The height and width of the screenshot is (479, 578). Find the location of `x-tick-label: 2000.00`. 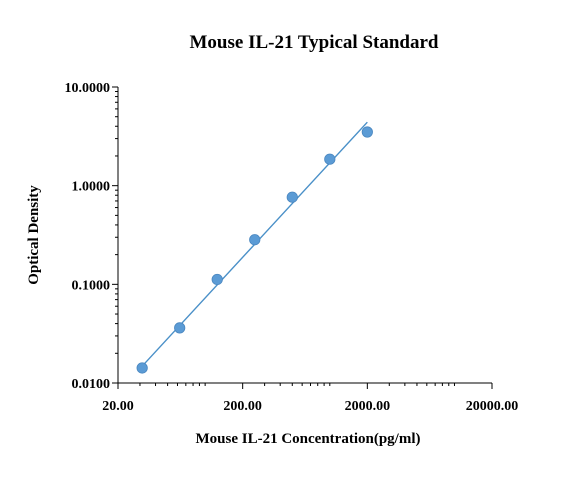

x-tick-label: 2000.00 is located at coordinates (368, 406).